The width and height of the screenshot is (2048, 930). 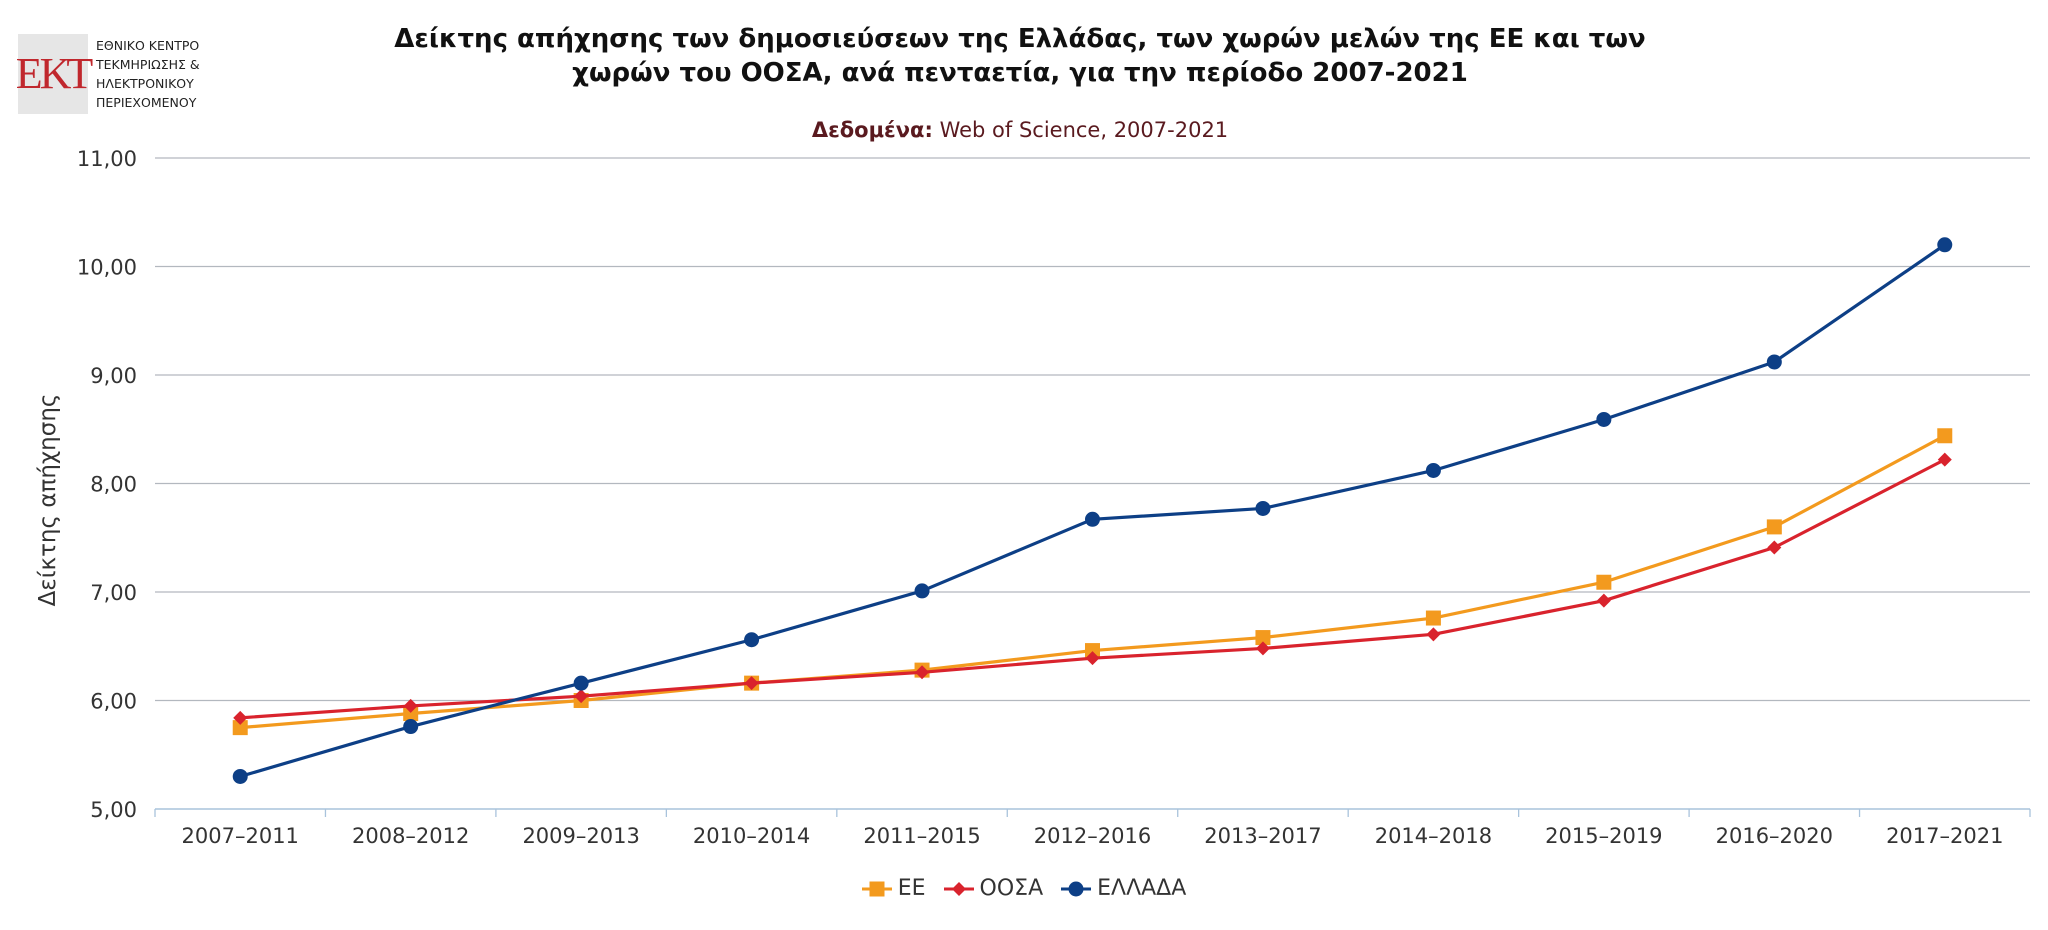 What do you see at coordinates (872, 130) in the screenshot?
I see `subtitle-label: Δεδομένα:` at bounding box center [872, 130].